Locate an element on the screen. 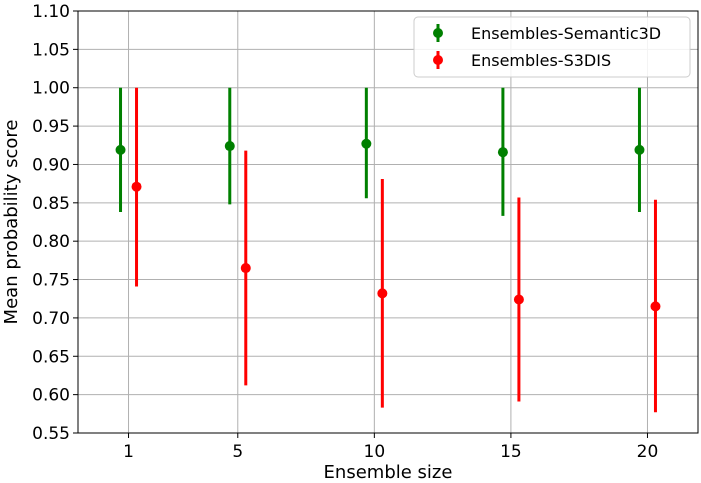  legend-label: Ensembles-S3DIS is located at coordinates (541, 60).